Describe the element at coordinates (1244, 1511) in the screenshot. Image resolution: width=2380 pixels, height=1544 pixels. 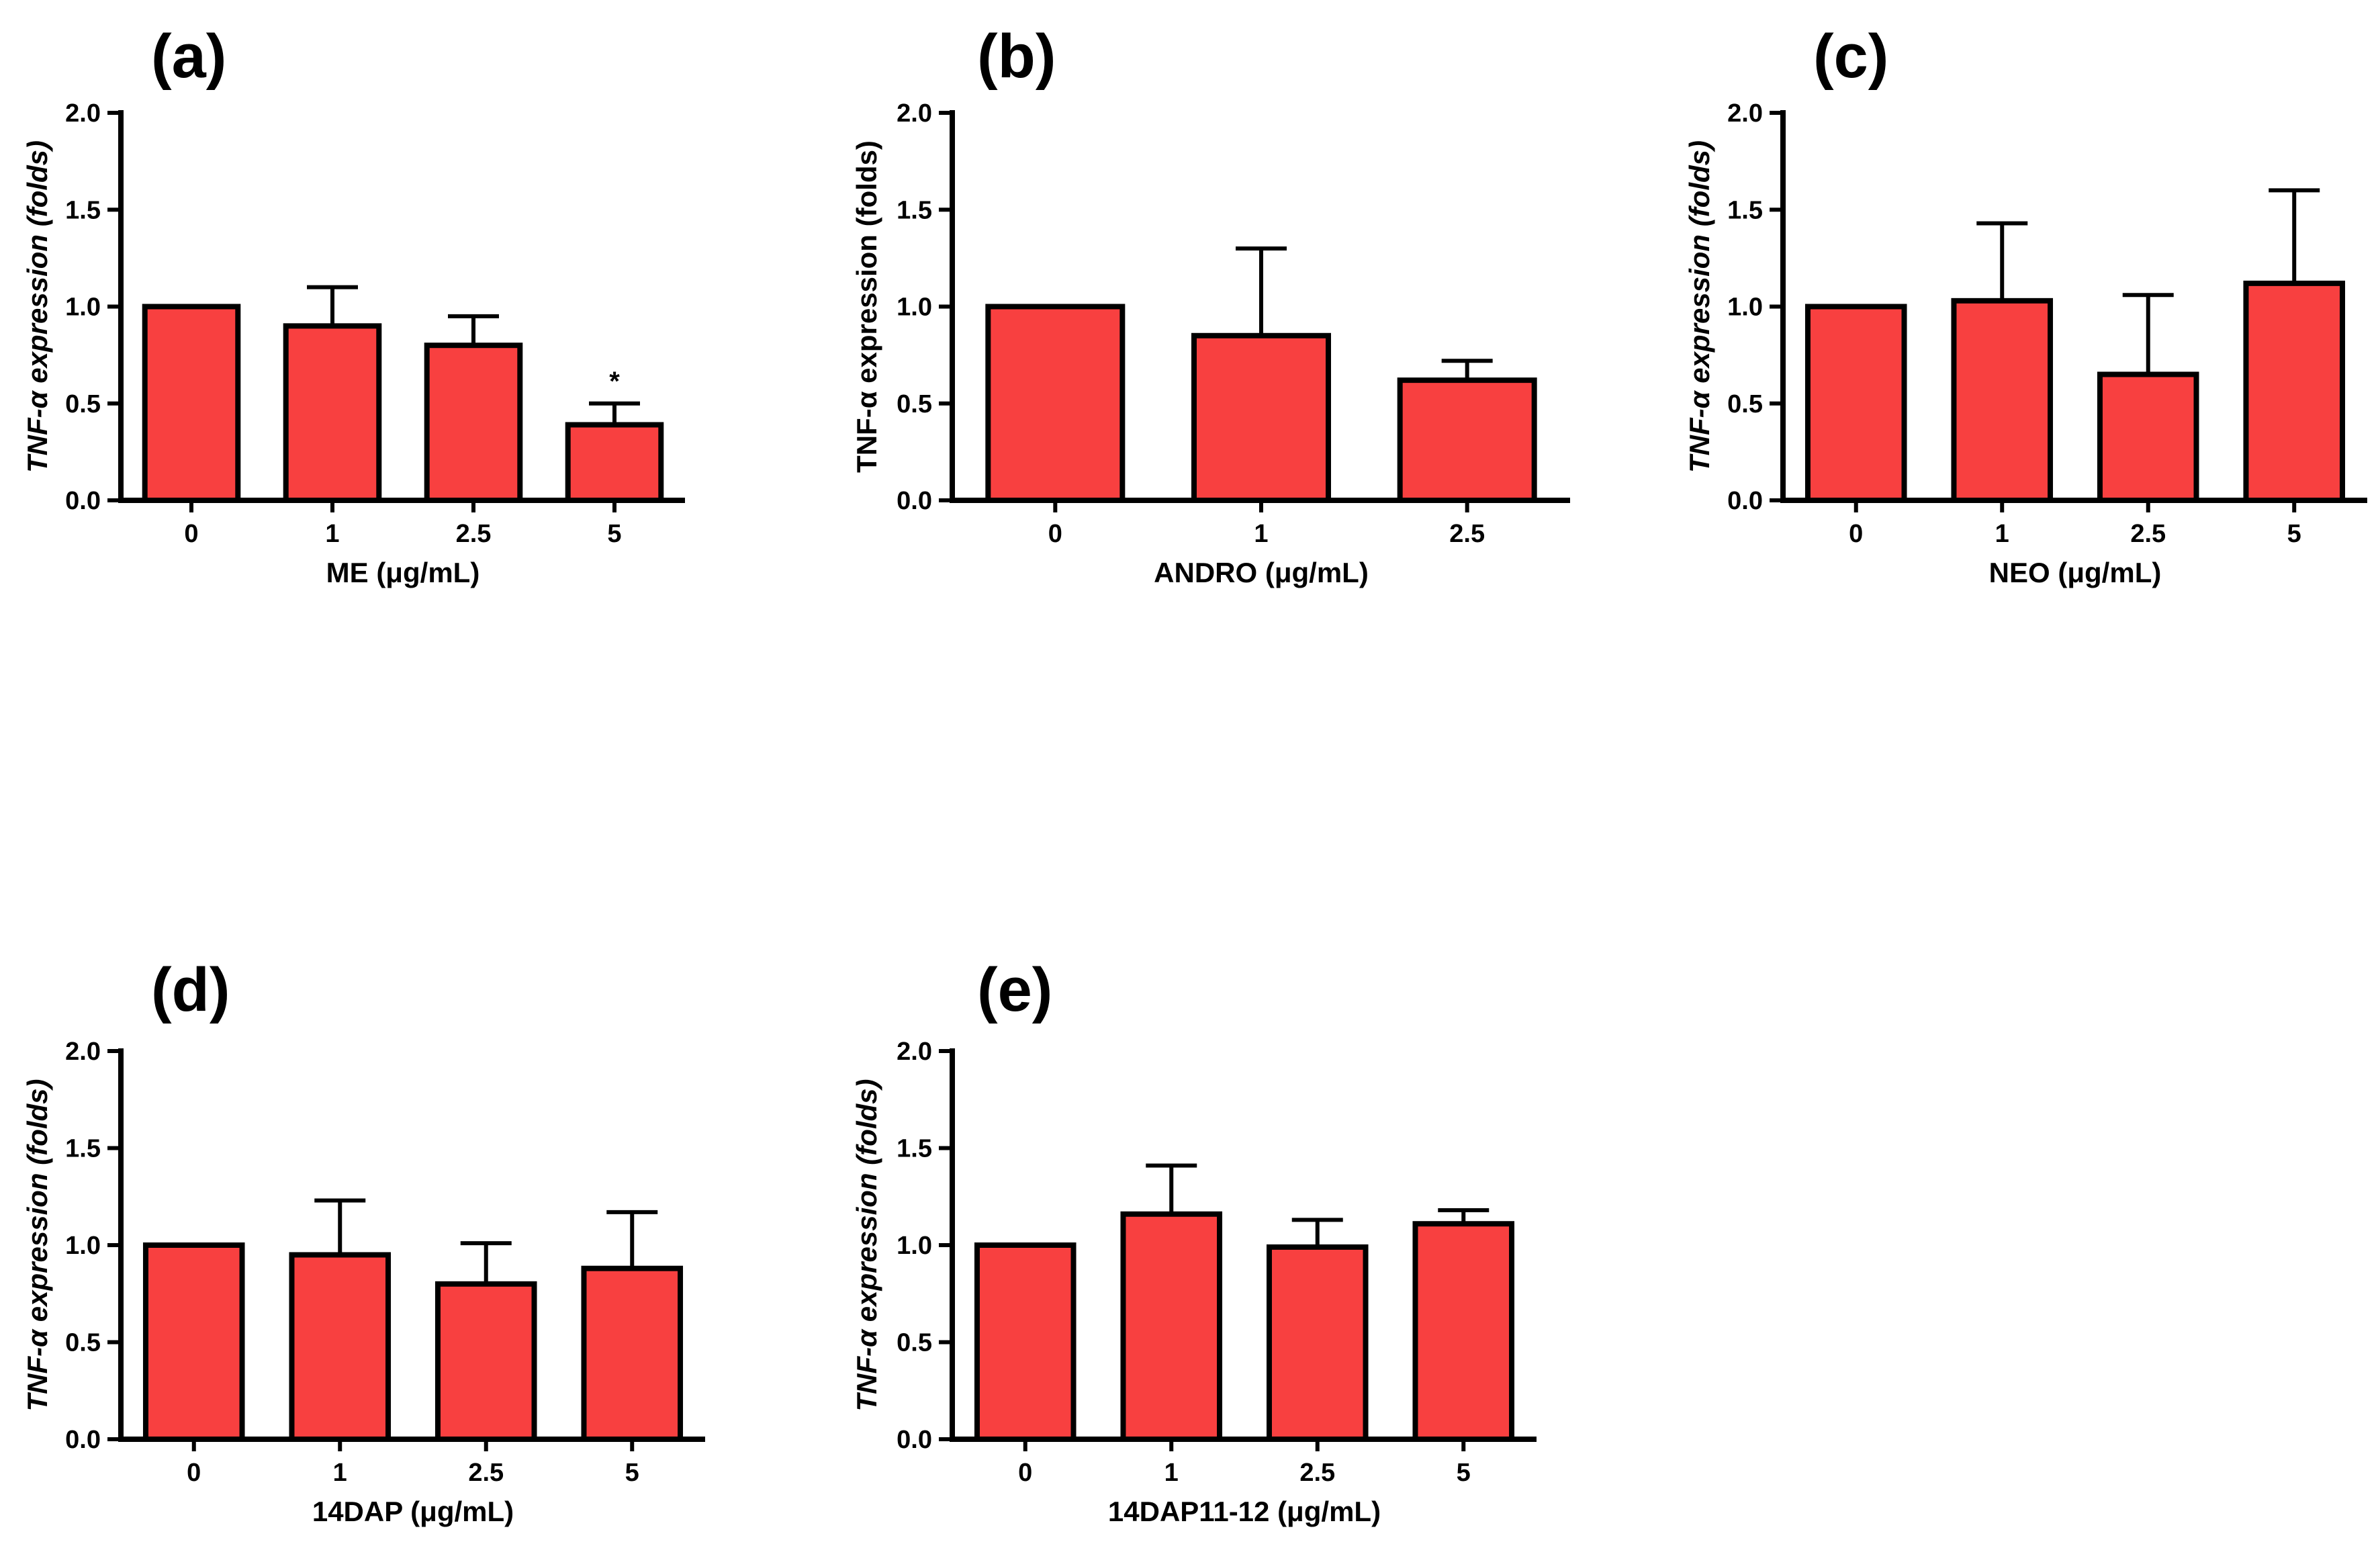
I see `x-axis-title: 14DAP11-12 (μg/mL)` at that location.